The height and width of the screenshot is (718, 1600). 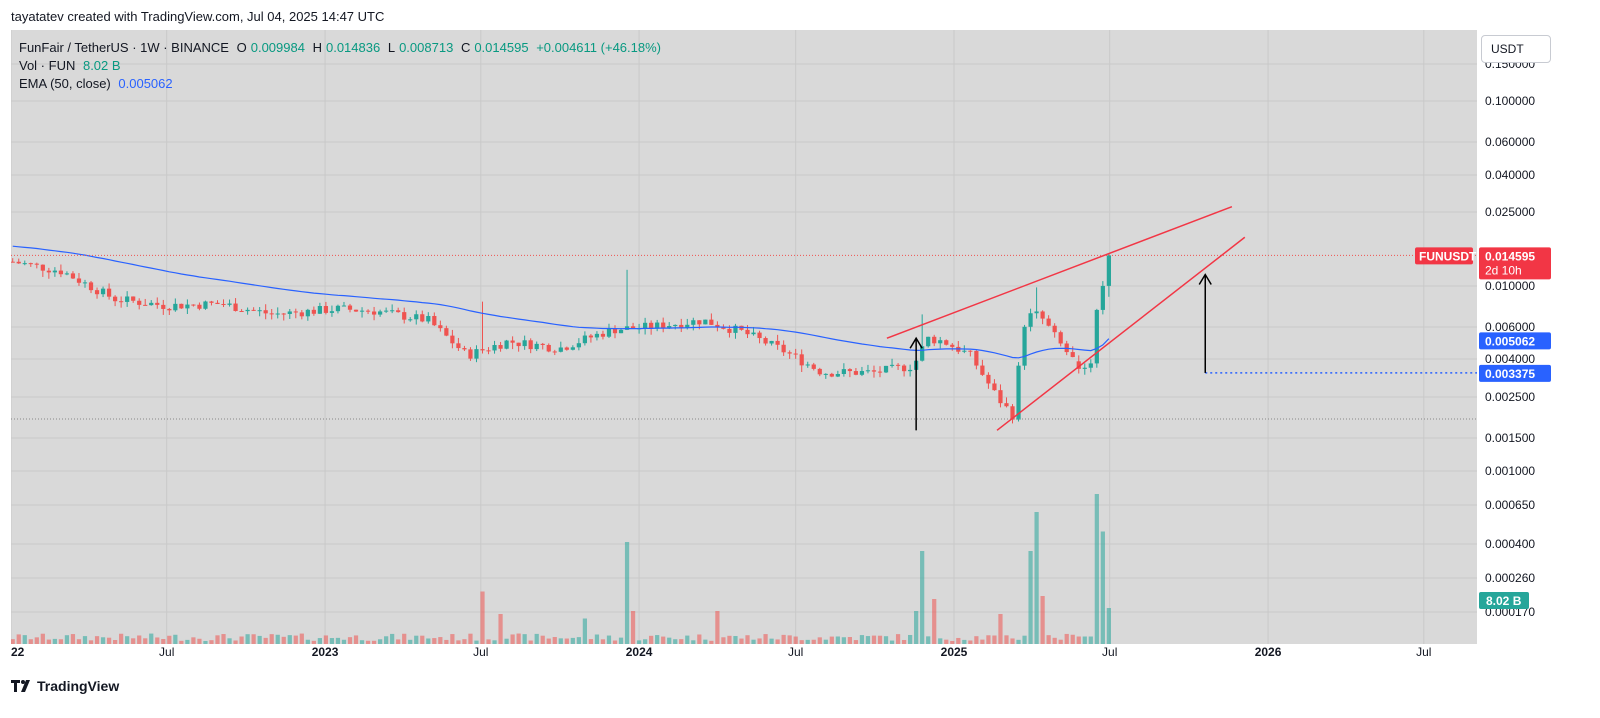 I want to click on footer: TradingView, so click(x=800, y=694).